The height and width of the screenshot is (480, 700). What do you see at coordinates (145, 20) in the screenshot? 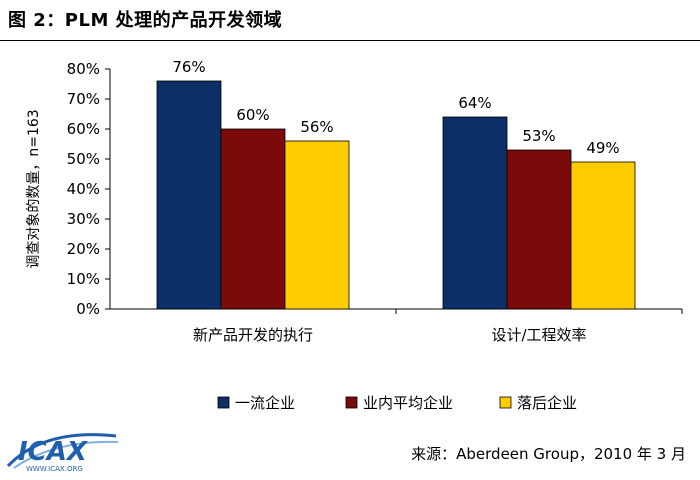
I see `figure-title: 图 2：PLM 处理的产品开发领域` at bounding box center [145, 20].